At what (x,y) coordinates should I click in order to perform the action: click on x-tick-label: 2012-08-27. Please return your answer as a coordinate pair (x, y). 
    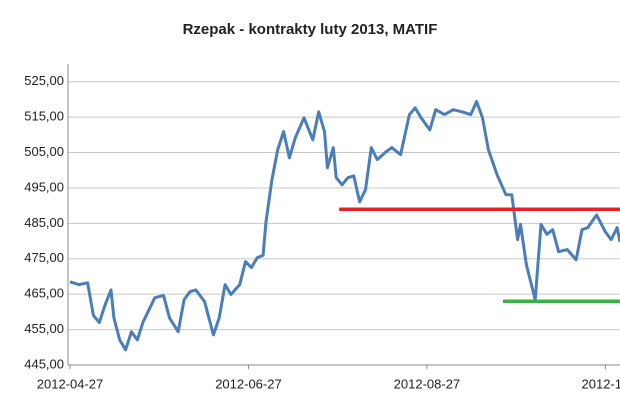
    Looking at the image, I should click on (427, 383).